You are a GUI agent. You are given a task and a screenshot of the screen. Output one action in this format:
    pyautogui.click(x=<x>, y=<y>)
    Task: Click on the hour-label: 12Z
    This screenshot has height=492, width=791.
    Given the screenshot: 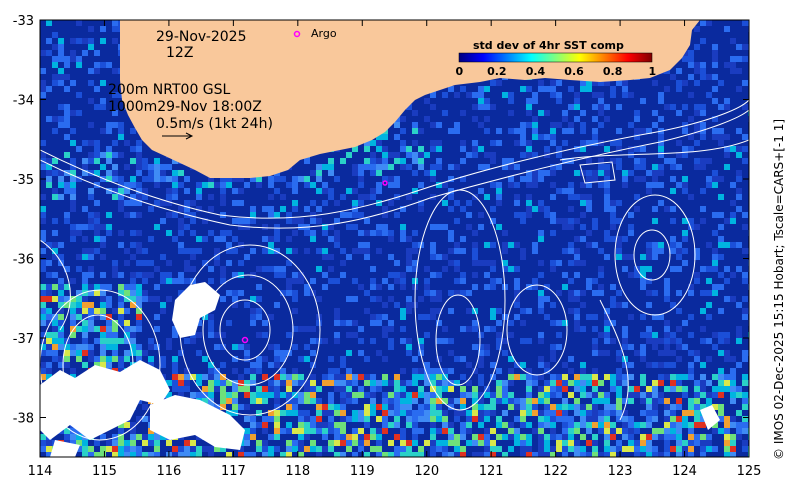 What is the action you would take?
    pyautogui.click(x=180, y=53)
    